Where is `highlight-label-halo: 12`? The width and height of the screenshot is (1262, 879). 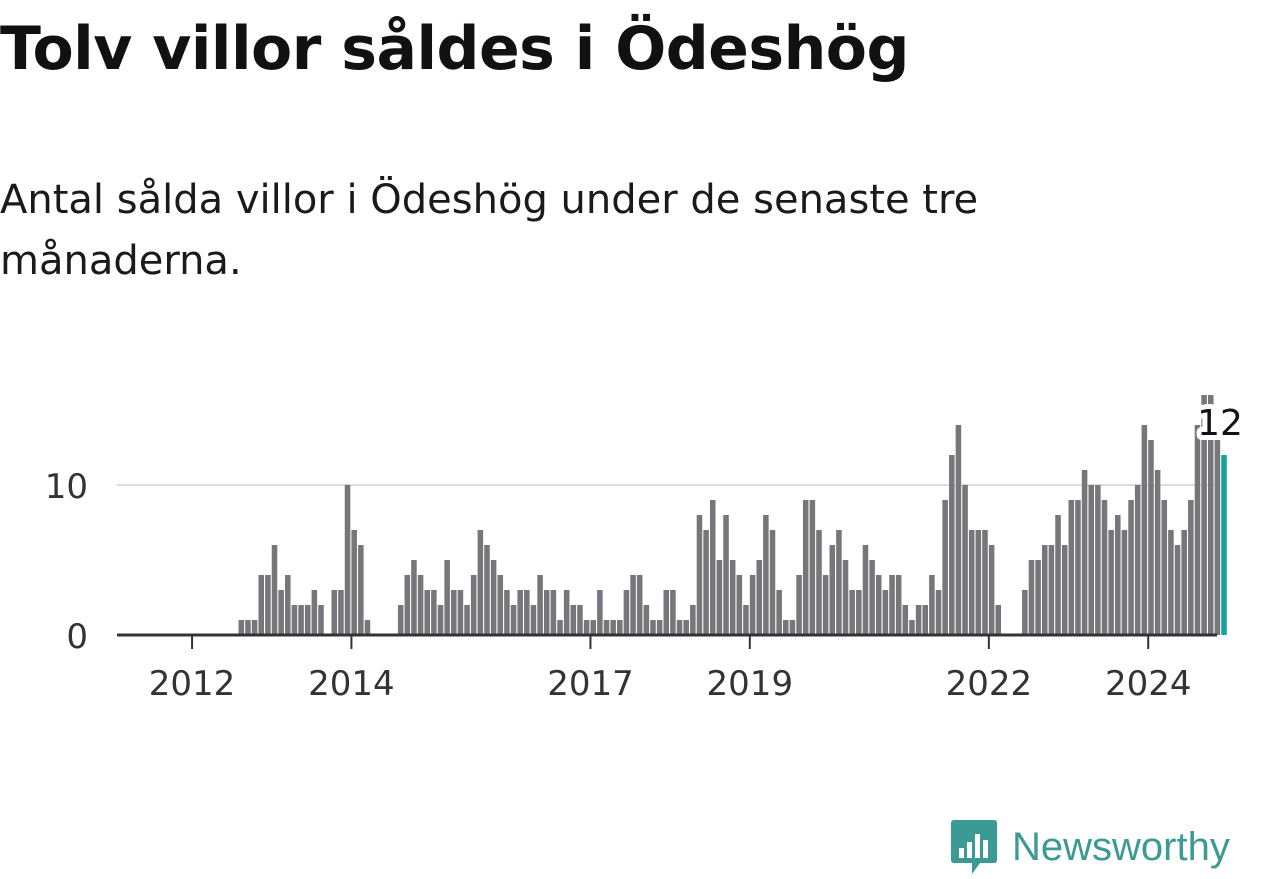
highlight-label-halo: 12 is located at coordinates (1220, 423).